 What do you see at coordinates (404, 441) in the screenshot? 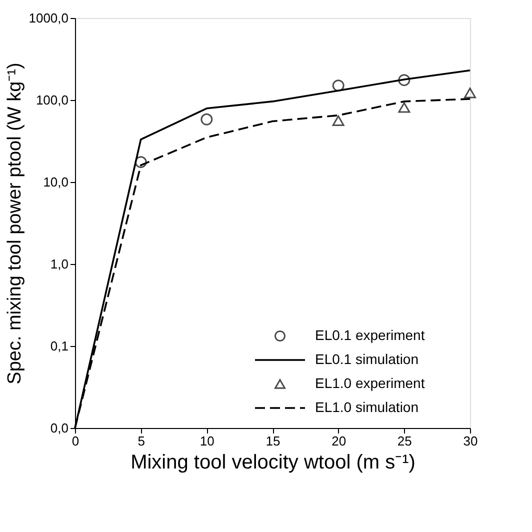
I see `x-tick-label: 25` at bounding box center [404, 441].